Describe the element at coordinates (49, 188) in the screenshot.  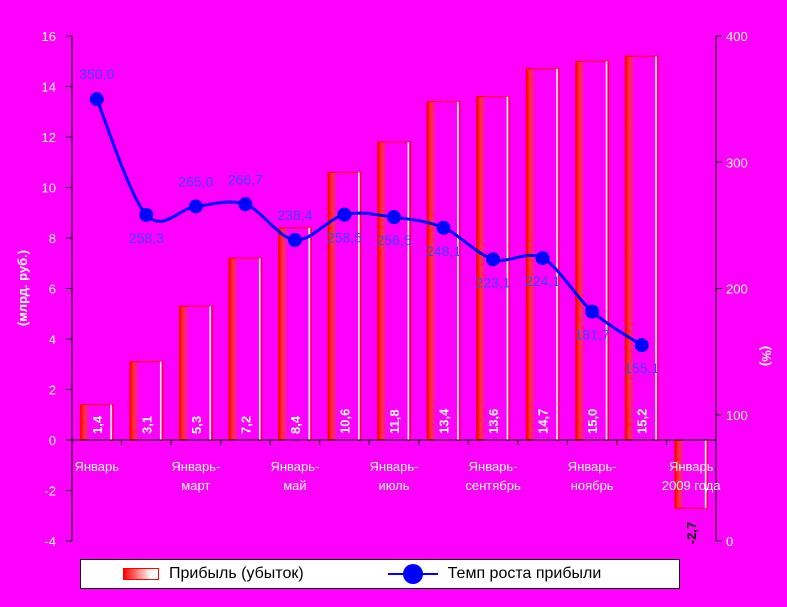
I see `left-tick-label: 10` at that location.